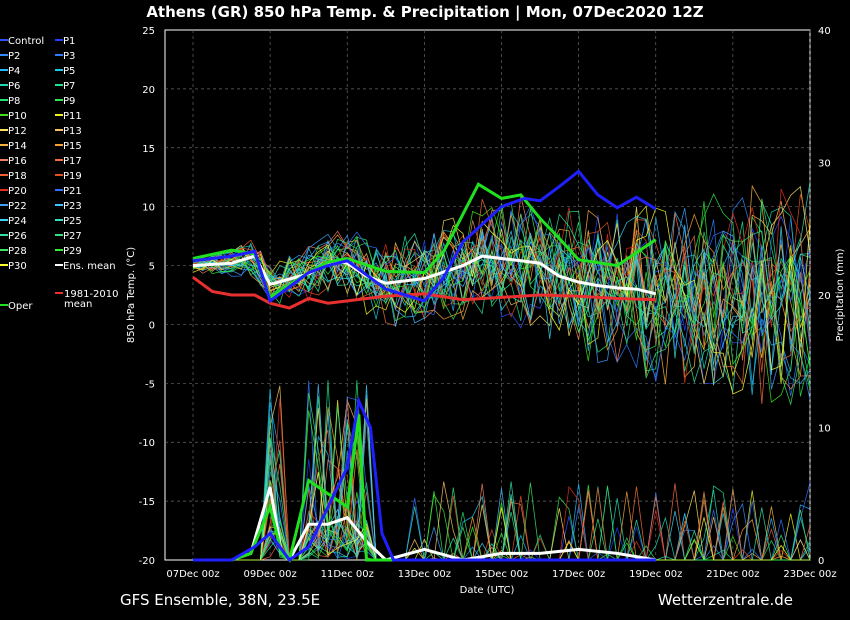  I want to click on legend-entry: P29, so click(72, 251).